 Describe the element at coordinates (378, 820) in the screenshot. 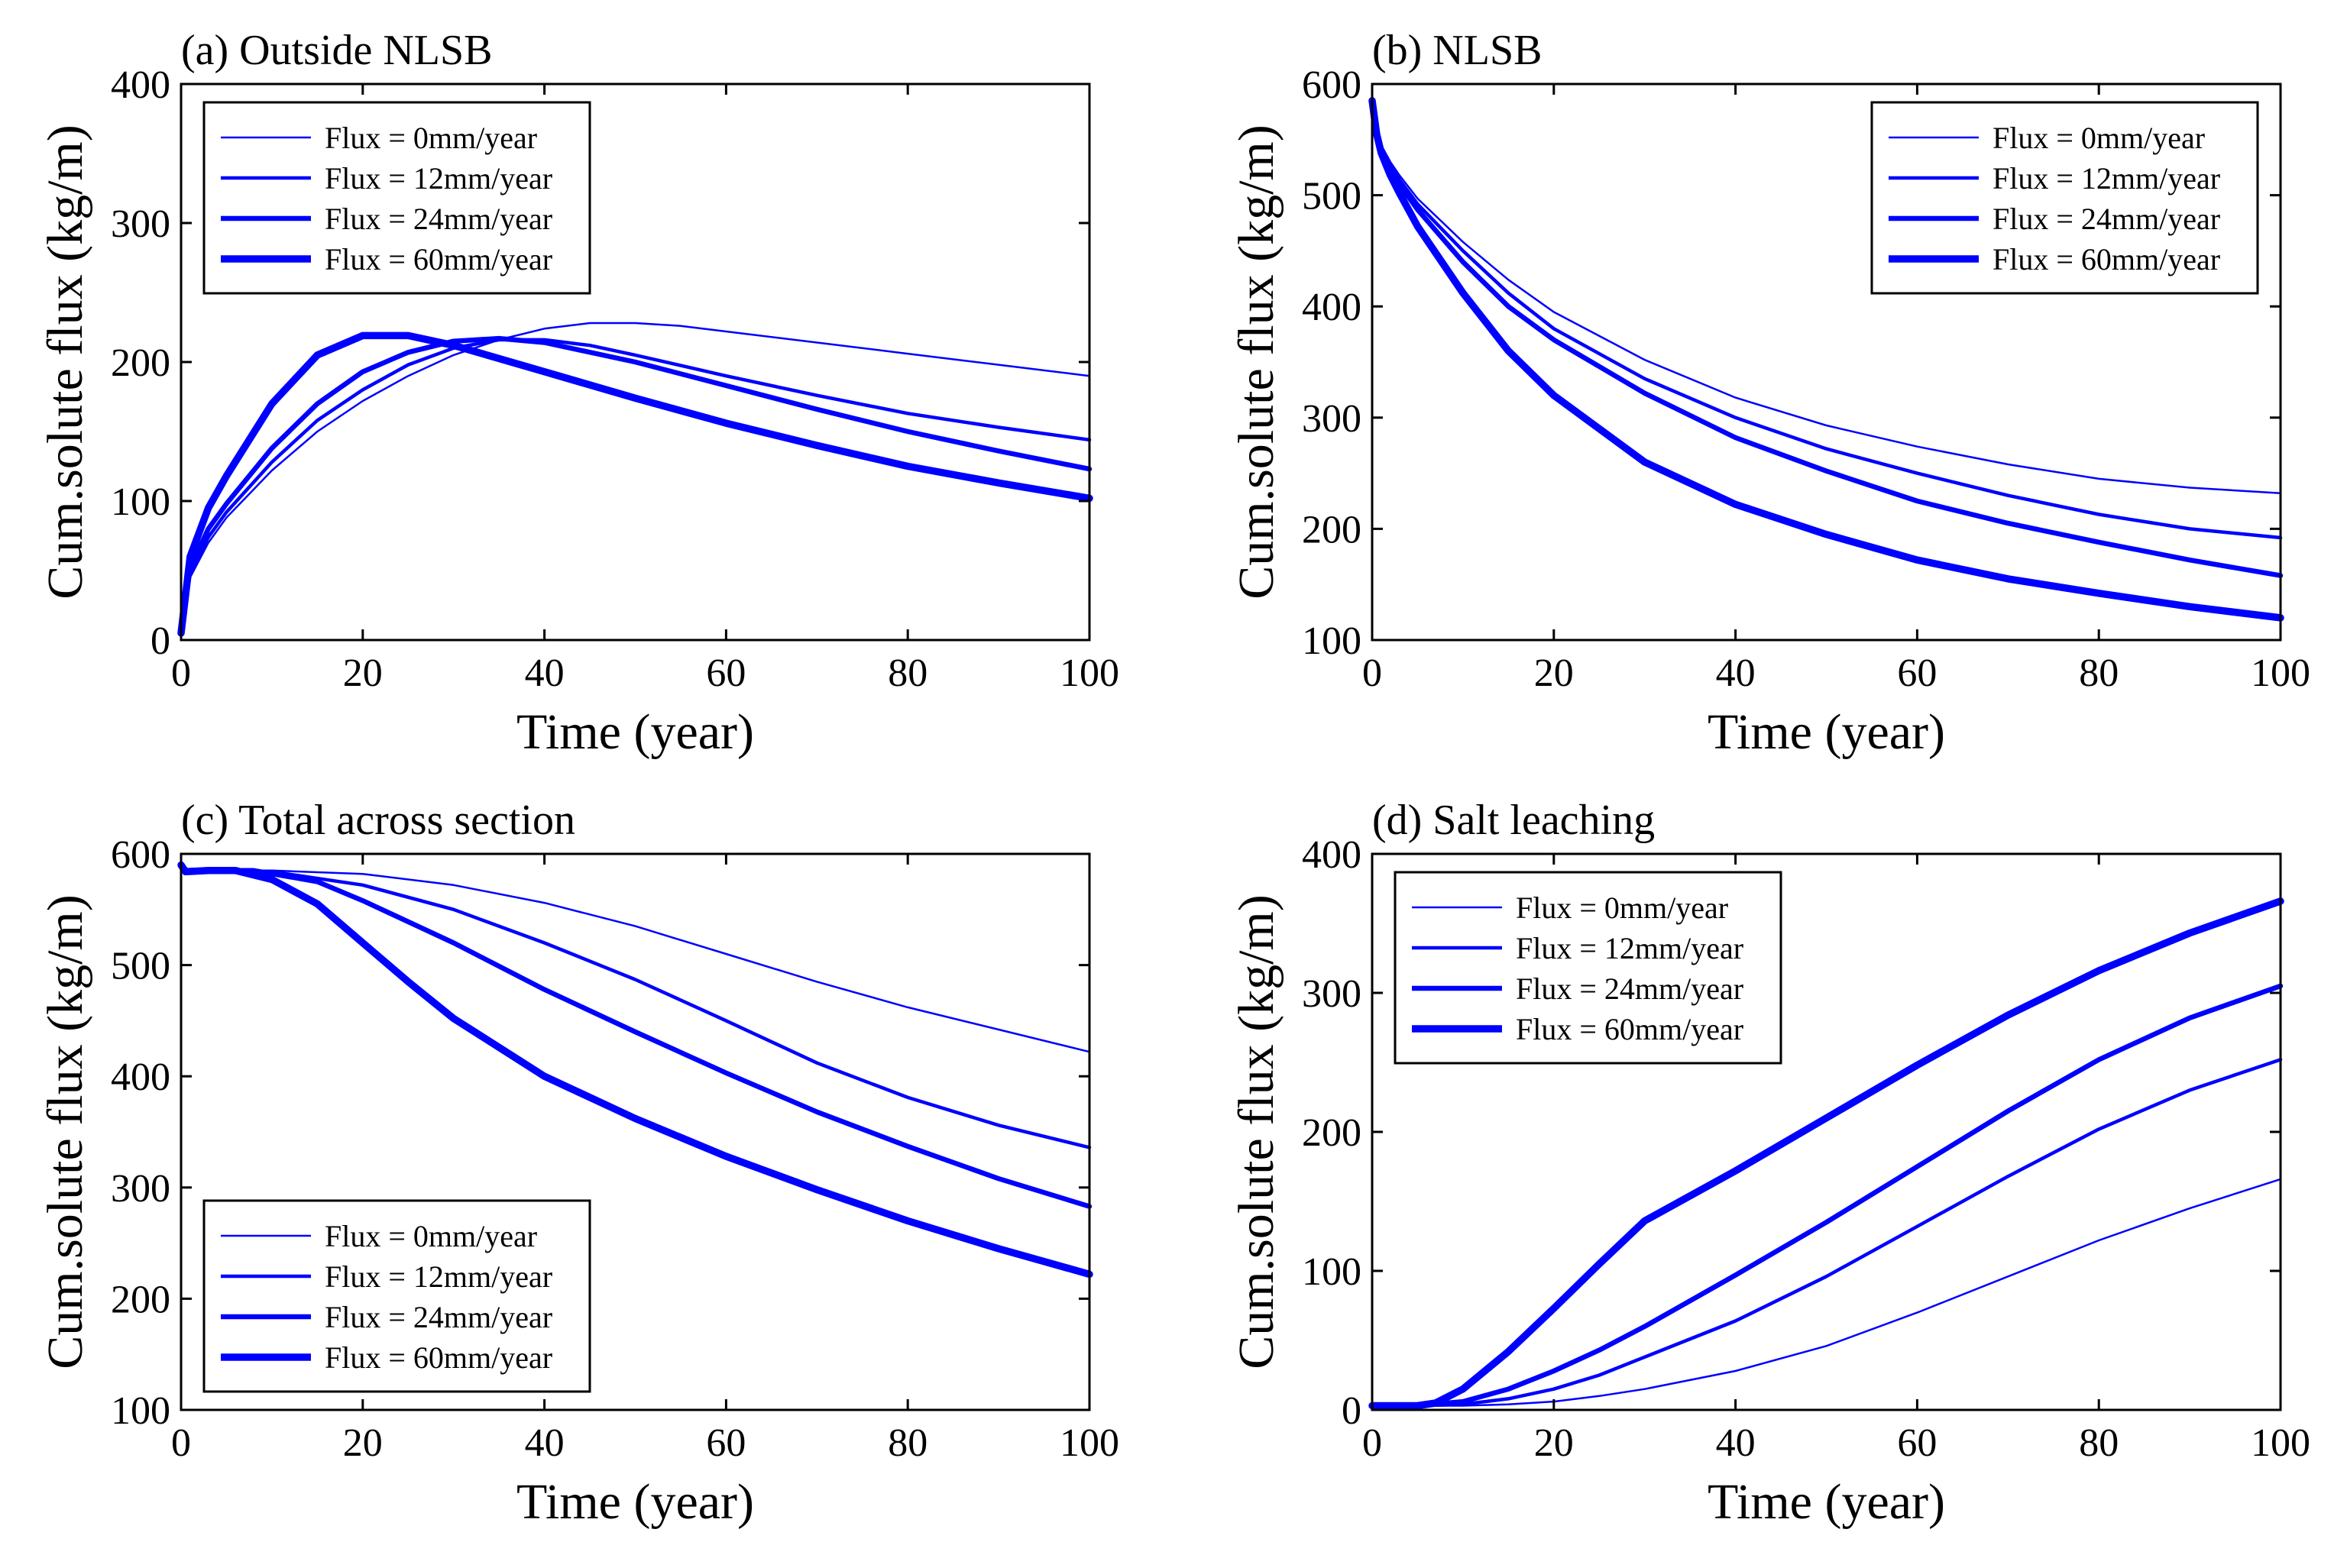

I see `chart-title: (c) Total across section` at that location.